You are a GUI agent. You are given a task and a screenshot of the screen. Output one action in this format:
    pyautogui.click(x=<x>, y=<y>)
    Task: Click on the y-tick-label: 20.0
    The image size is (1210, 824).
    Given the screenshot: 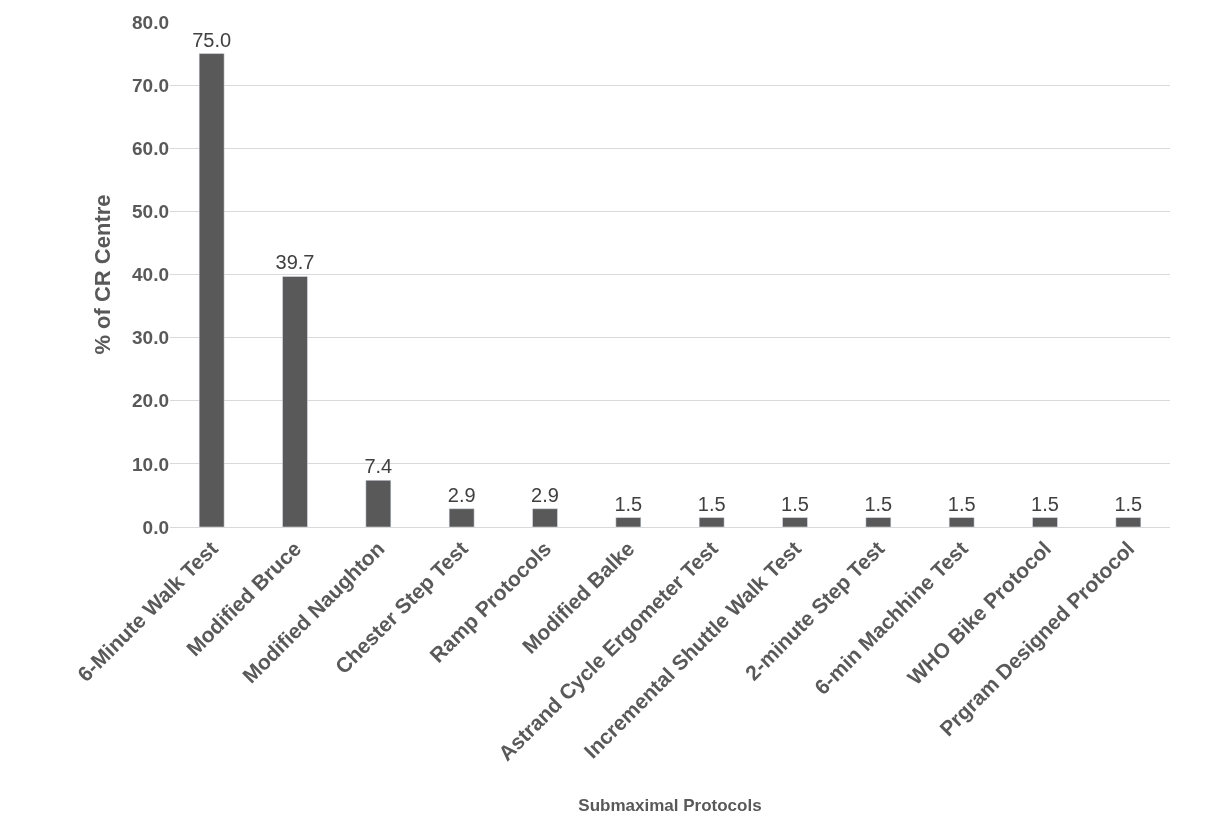 What is the action you would take?
    pyautogui.click(x=150, y=401)
    